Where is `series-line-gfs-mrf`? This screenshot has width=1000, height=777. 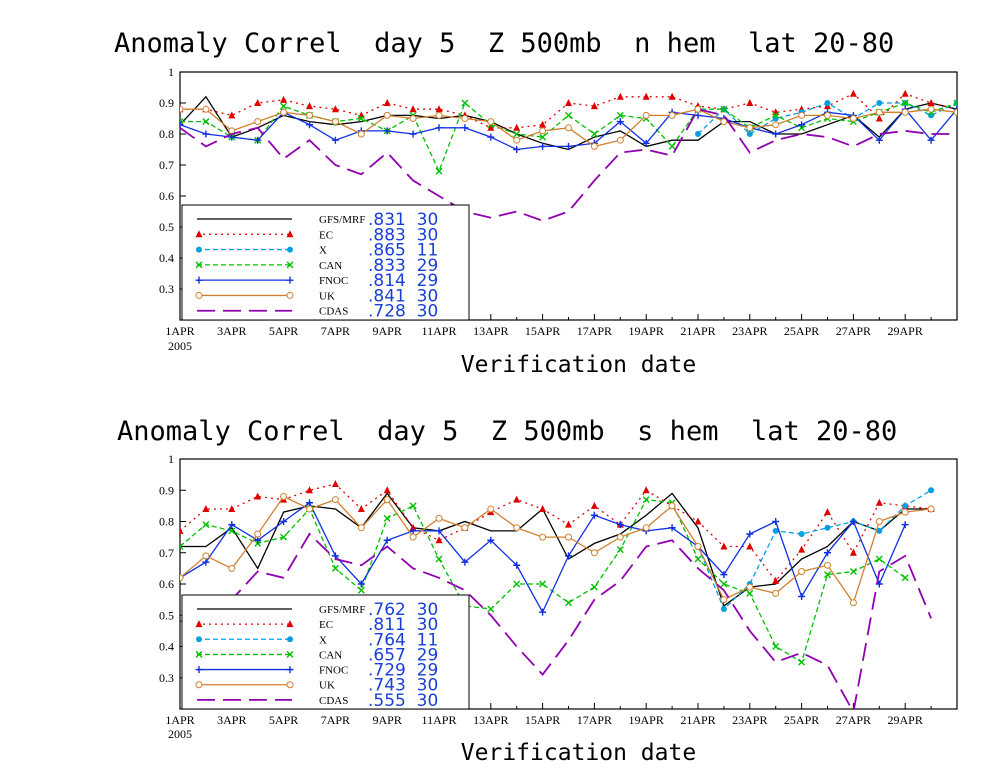
series-line-gfs-mrf is located at coordinates (556, 549).